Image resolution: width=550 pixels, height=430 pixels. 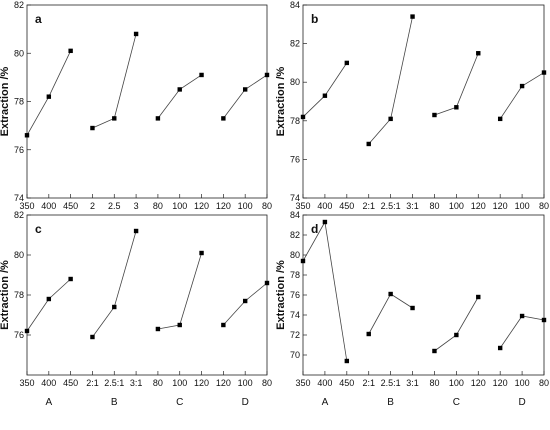 I want to click on x-tick-label: 3, so click(x=136, y=206).